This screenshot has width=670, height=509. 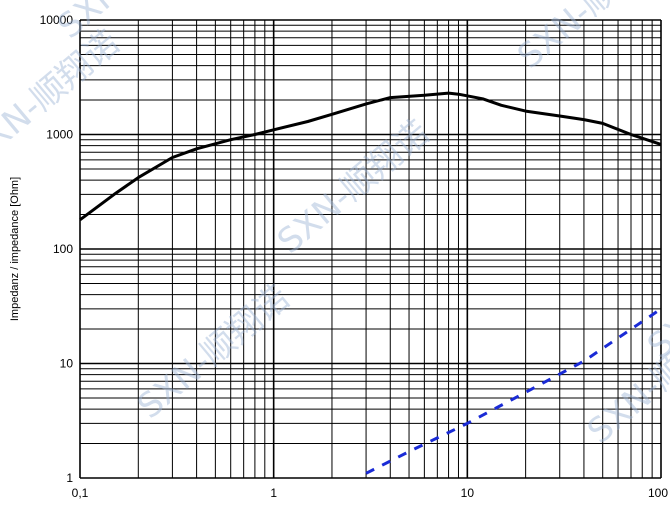 I want to click on dashed-series-line, so click(x=513, y=391).